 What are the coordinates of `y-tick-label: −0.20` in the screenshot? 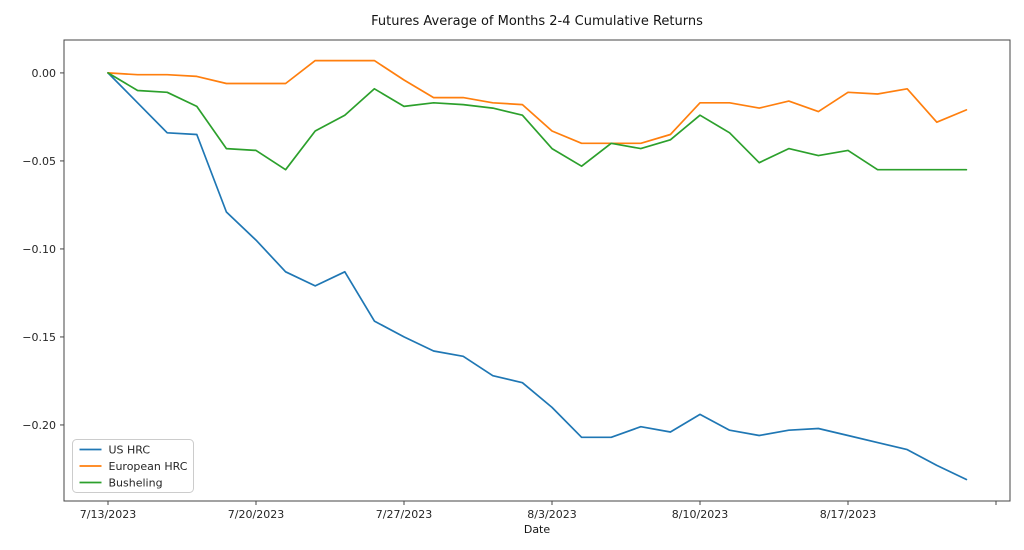 It's located at (39, 425).